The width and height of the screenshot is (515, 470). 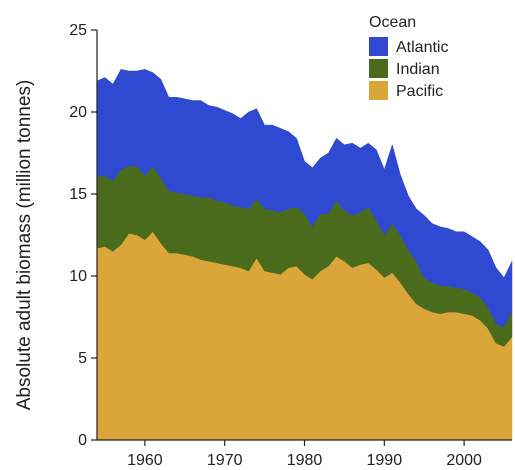 What do you see at coordinates (378, 68) in the screenshot?
I see `legend-swatch-indian` at bounding box center [378, 68].